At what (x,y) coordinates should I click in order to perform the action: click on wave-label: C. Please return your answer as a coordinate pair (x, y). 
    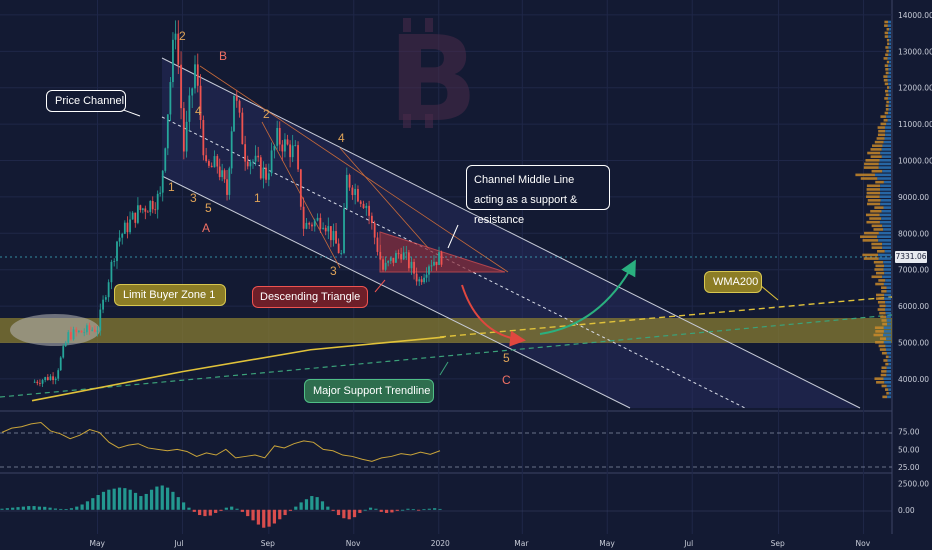
    Looking at the image, I should click on (506, 380).